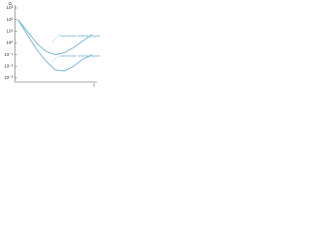  What do you see at coordinates (9, 31) in the screenshot?
I see `y-tick-label: 10¹` at bounding box center [9, 31].